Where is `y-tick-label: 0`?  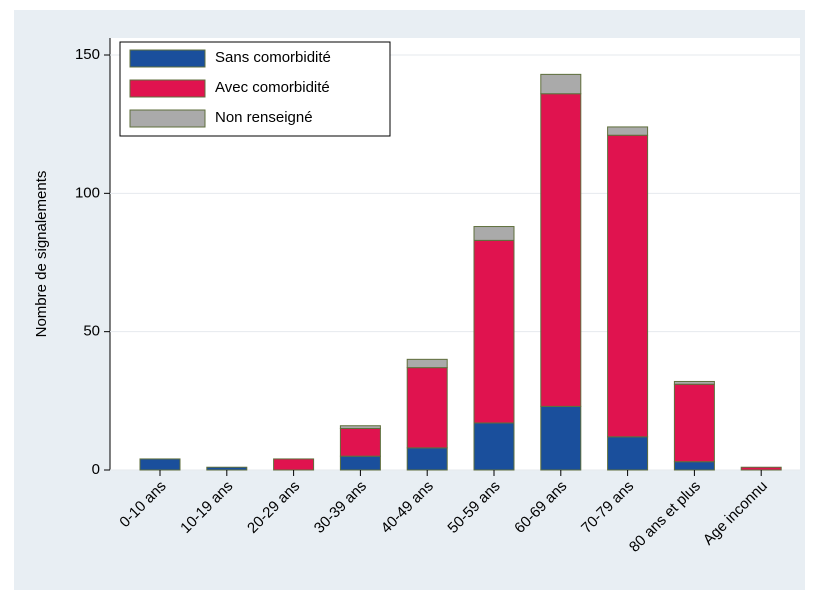 y-tick-label: 0 is located at coordinates (96, 469).